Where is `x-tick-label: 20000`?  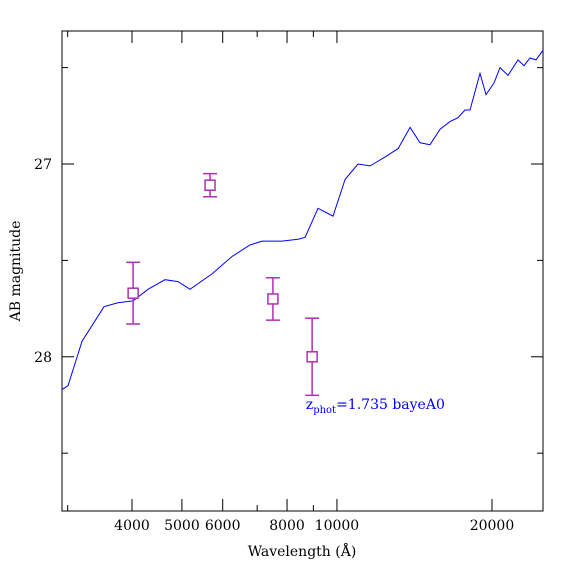 x-tick-label: 20000 is located at coordinates (492, 526).